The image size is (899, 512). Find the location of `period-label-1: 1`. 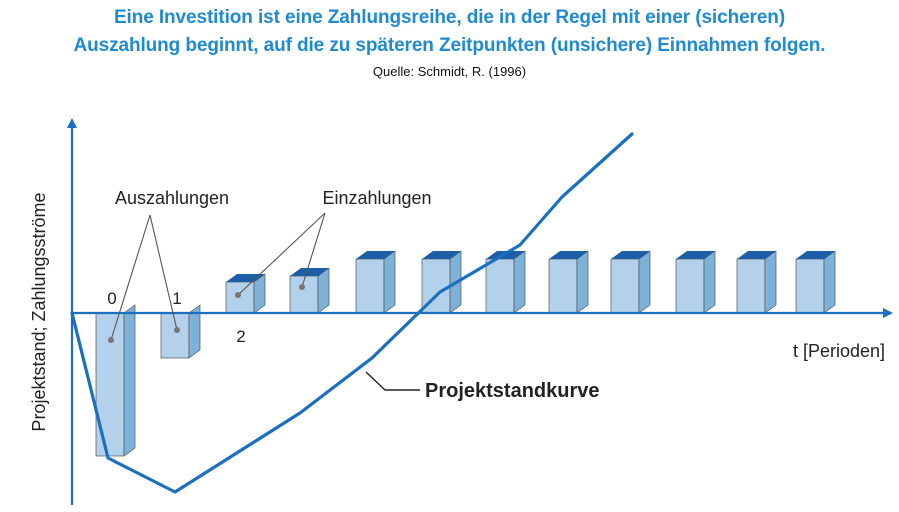

period-label-1: 1 is located at coordinates (176, 298).